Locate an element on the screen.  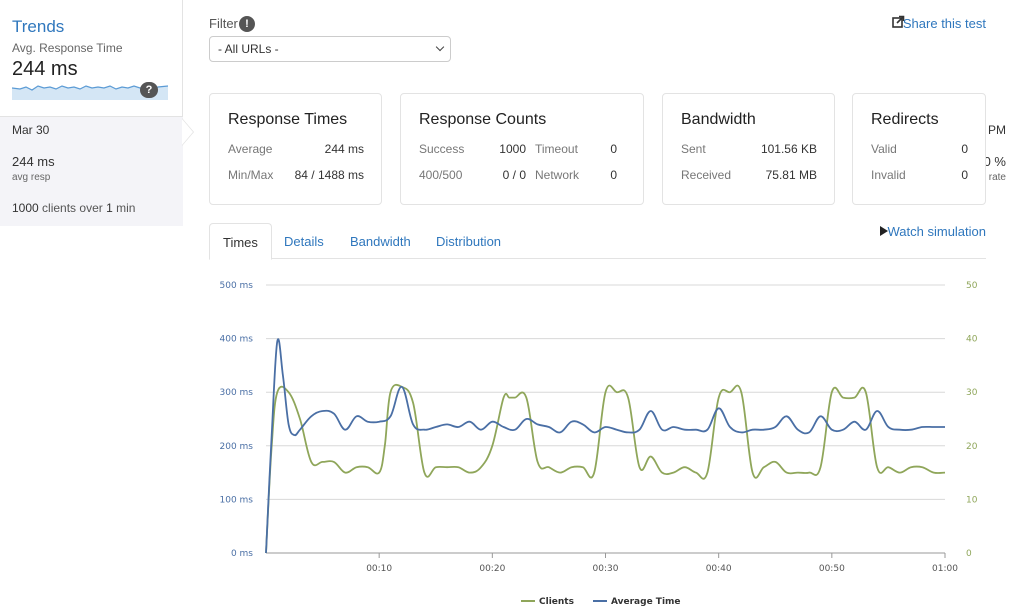
received-value: 75.81 MB is located at coordinates (791, 175).